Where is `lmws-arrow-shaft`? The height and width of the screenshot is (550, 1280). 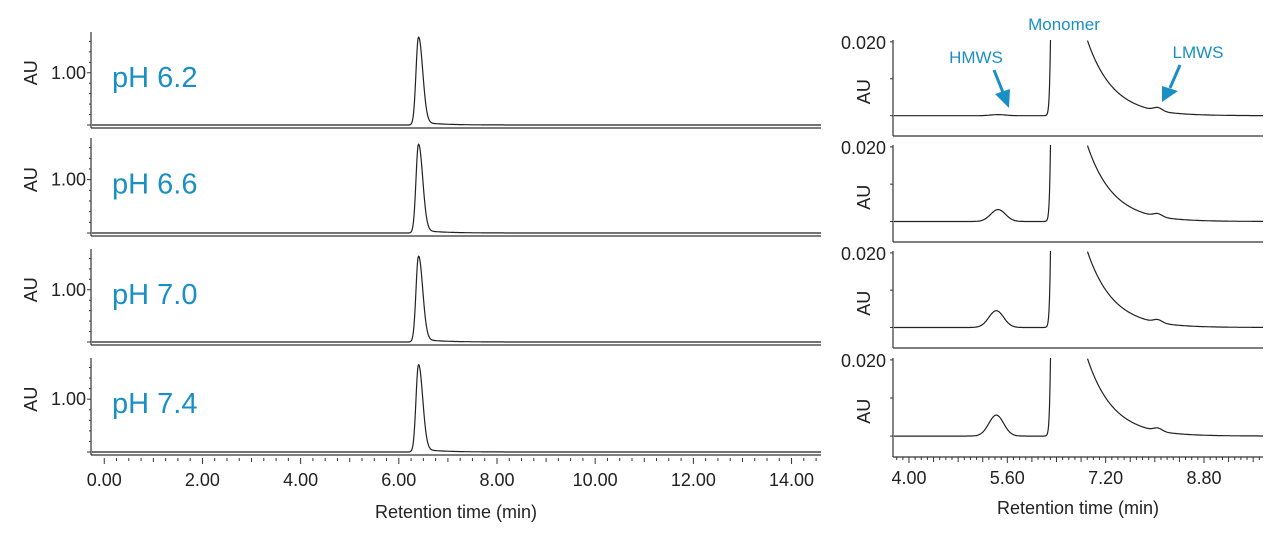
lmws-arrow-shaft is located at coordinates (1175, 76).